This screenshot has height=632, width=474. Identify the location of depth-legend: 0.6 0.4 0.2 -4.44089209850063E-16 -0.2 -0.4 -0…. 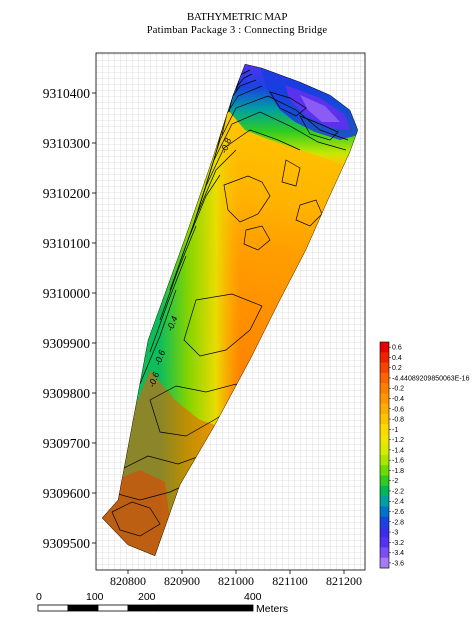
(424, 455).